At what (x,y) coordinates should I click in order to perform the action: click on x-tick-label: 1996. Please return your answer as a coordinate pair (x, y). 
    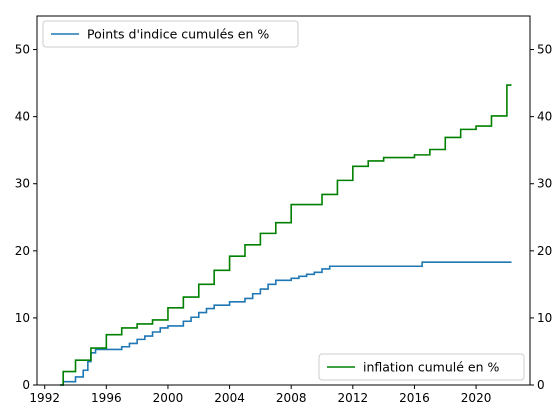
    Looking at the image, I should click on (106, 398).